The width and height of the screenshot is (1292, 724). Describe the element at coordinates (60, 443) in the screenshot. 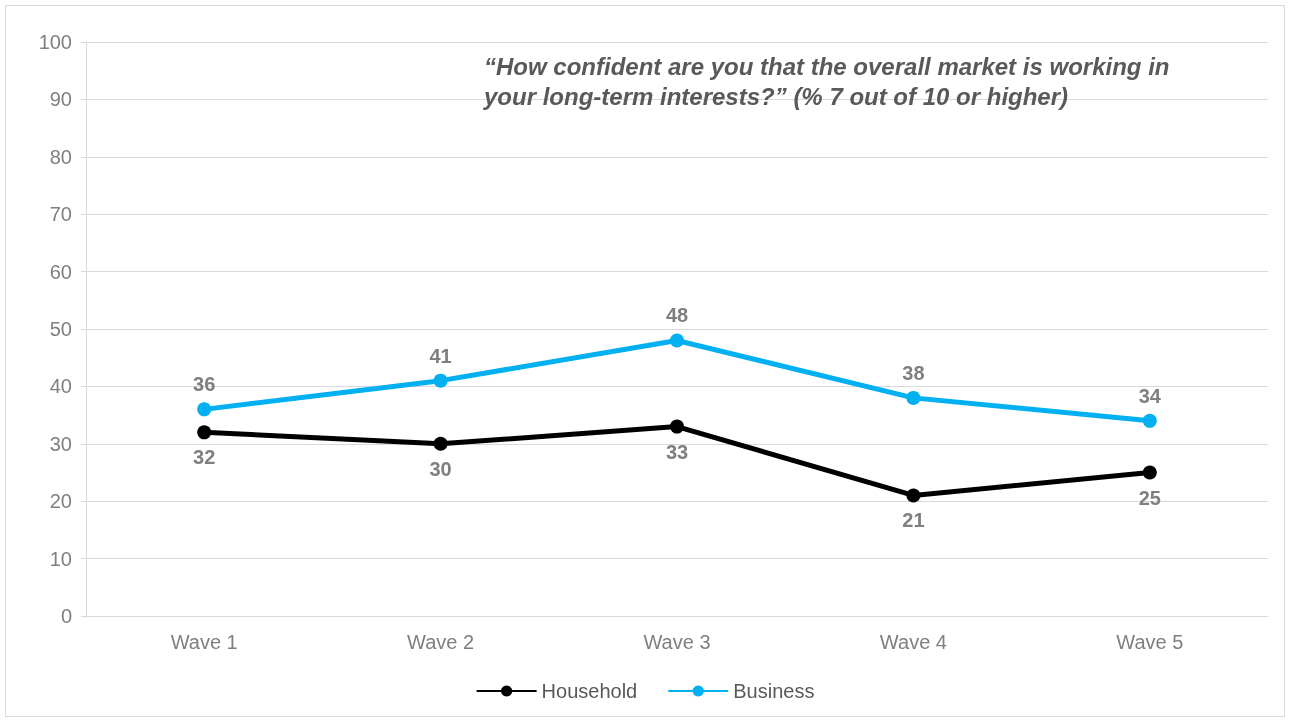

I see `y-tick-label: 30` at that location.